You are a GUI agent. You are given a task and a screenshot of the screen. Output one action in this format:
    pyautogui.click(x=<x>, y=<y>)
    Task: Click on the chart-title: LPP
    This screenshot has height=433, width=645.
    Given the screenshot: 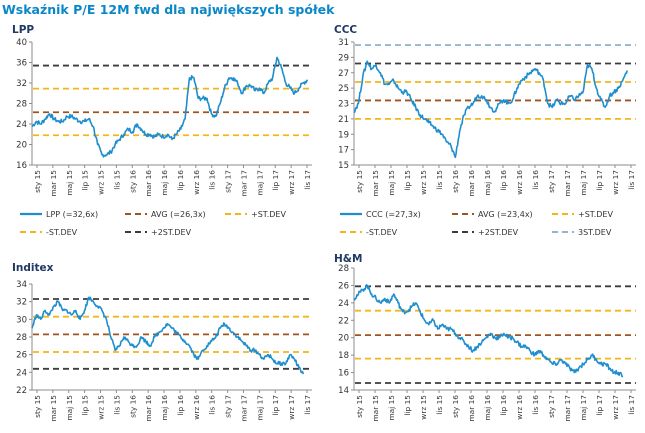 What is the action you would take?
    pyautogui.click(x=23, y=30)
    